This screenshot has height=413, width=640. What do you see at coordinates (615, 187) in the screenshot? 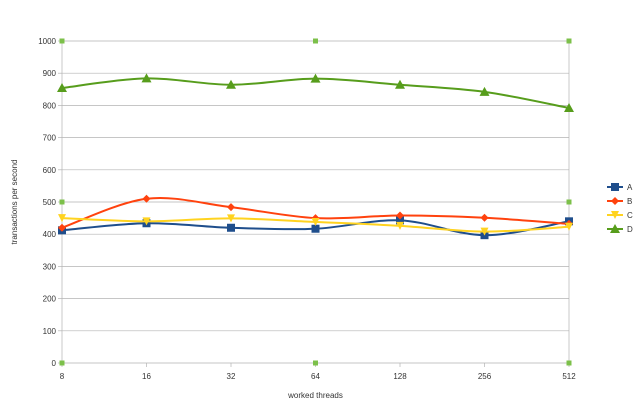
I see `legend-marker-a` at bounding box center [615, 187].